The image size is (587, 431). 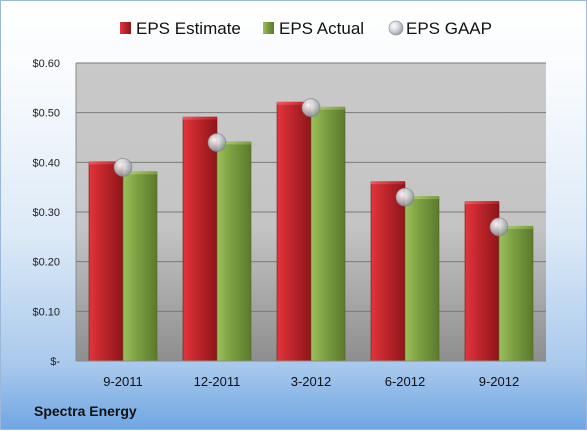 What do you see at coordinates (123, 381) in the screenshot?
I see `x-tick-label: 9-2011` at bounding box center [123, 381].